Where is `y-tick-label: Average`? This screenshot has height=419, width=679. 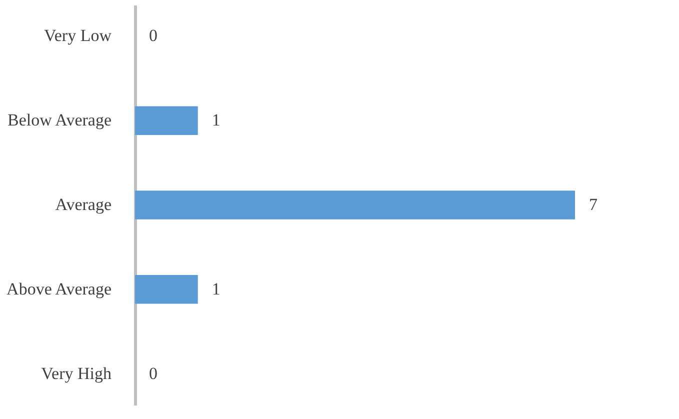
y-tick-label: Average is located at coordinates (83, 204).